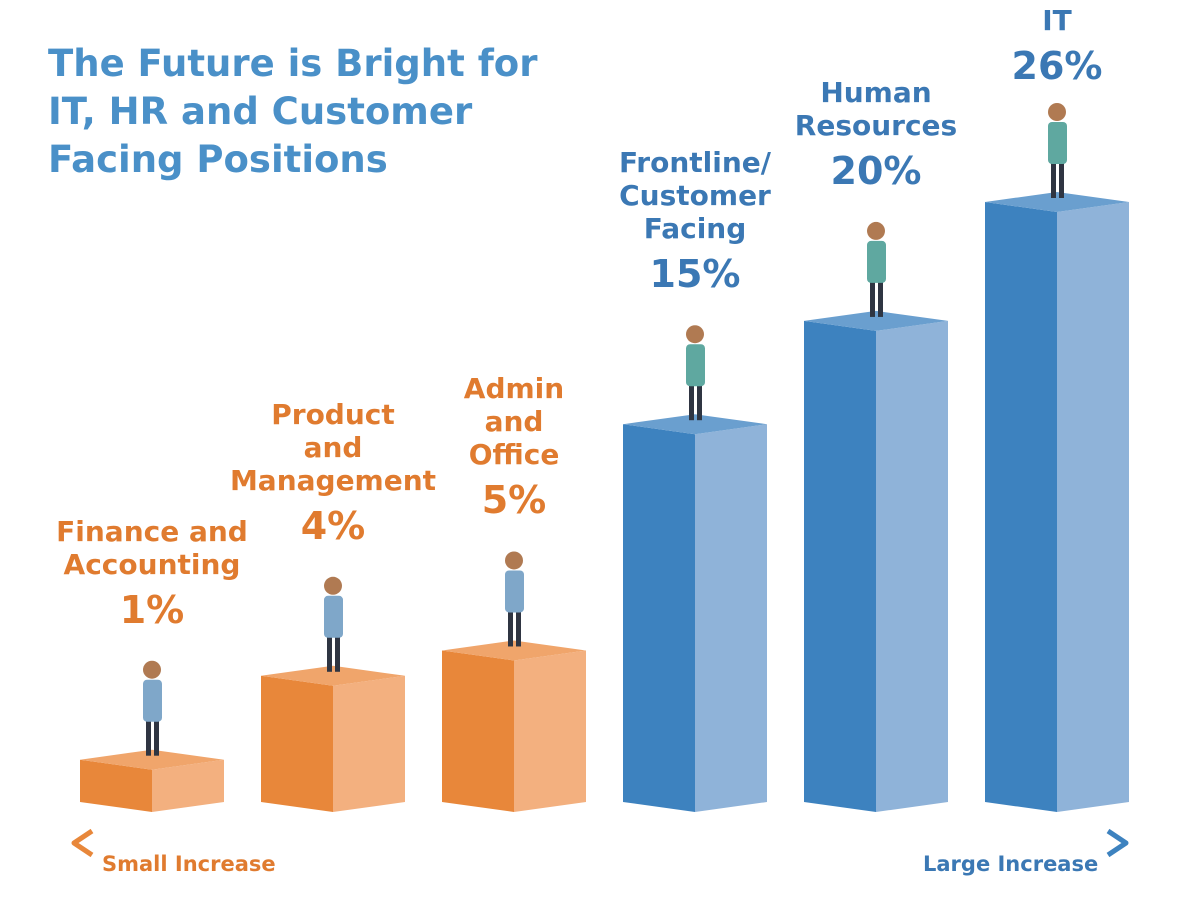 The image size is (1200, 900). I want to click on category-label: IT, so click(1057, 20).